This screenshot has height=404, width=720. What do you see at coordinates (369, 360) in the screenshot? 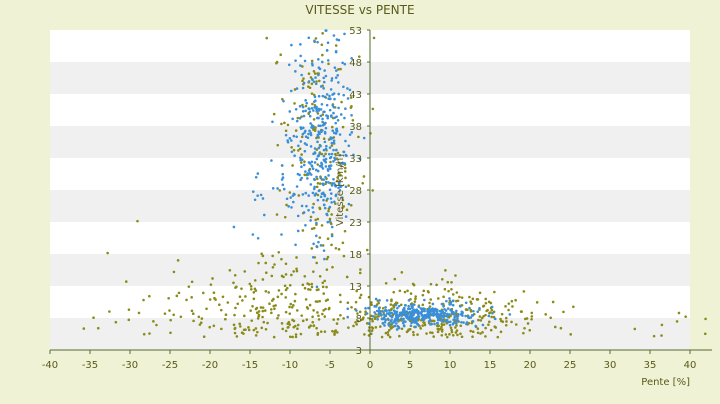
I see `x-axis-ticks: -40 -35 -30 -25 -20 -15 -10 -5 0 5 10 15 20 25 30 35 40` at bounding box center [369, 360].